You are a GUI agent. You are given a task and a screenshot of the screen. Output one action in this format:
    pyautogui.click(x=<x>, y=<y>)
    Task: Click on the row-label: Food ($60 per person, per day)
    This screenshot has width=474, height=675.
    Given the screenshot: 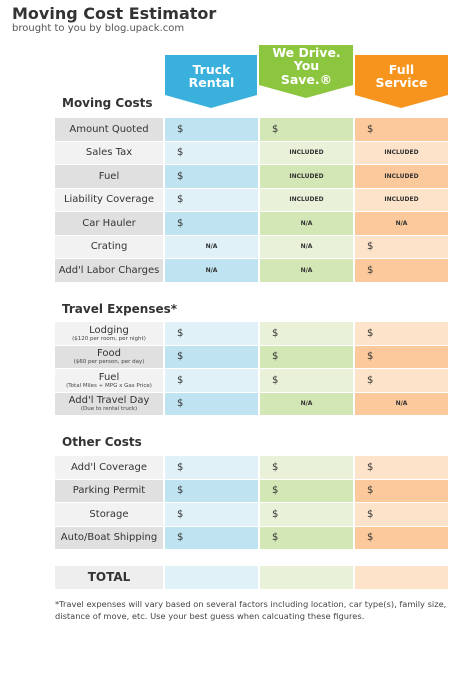 What is the action you would take?
    pyautogui.click(x=109, y=356)
    